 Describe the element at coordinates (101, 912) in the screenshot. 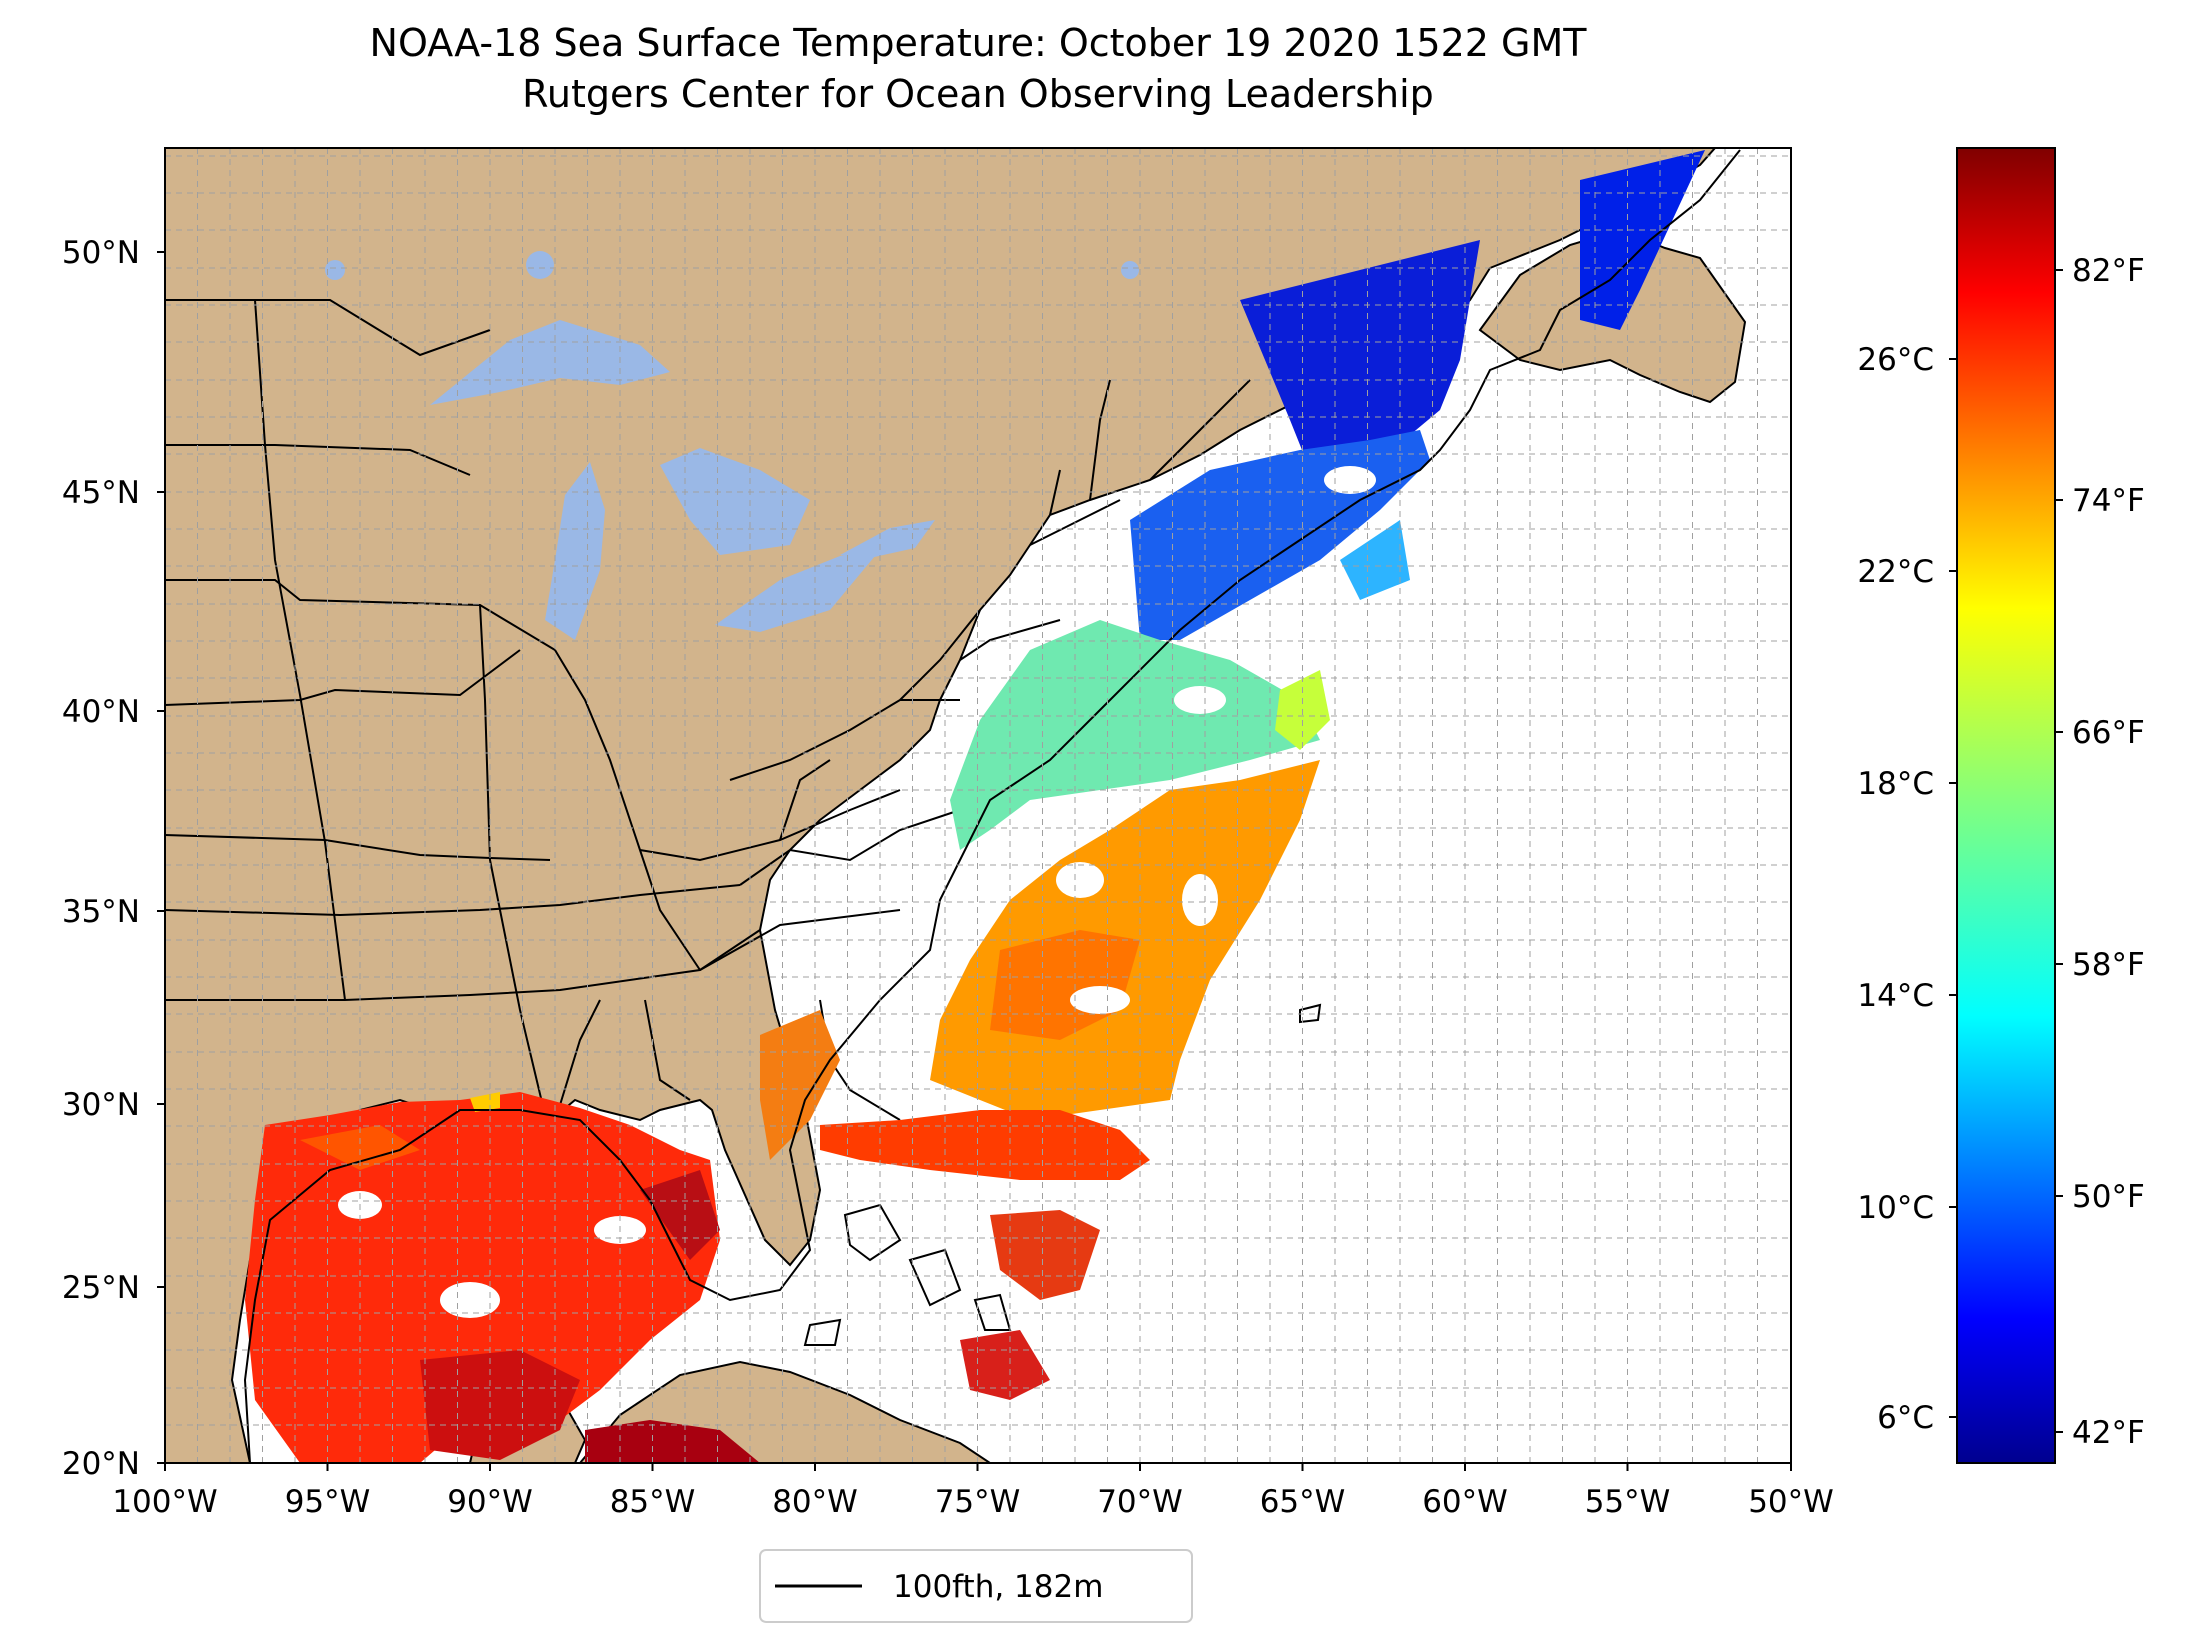

I see `lat-tick-35n: 35°N` at that location.